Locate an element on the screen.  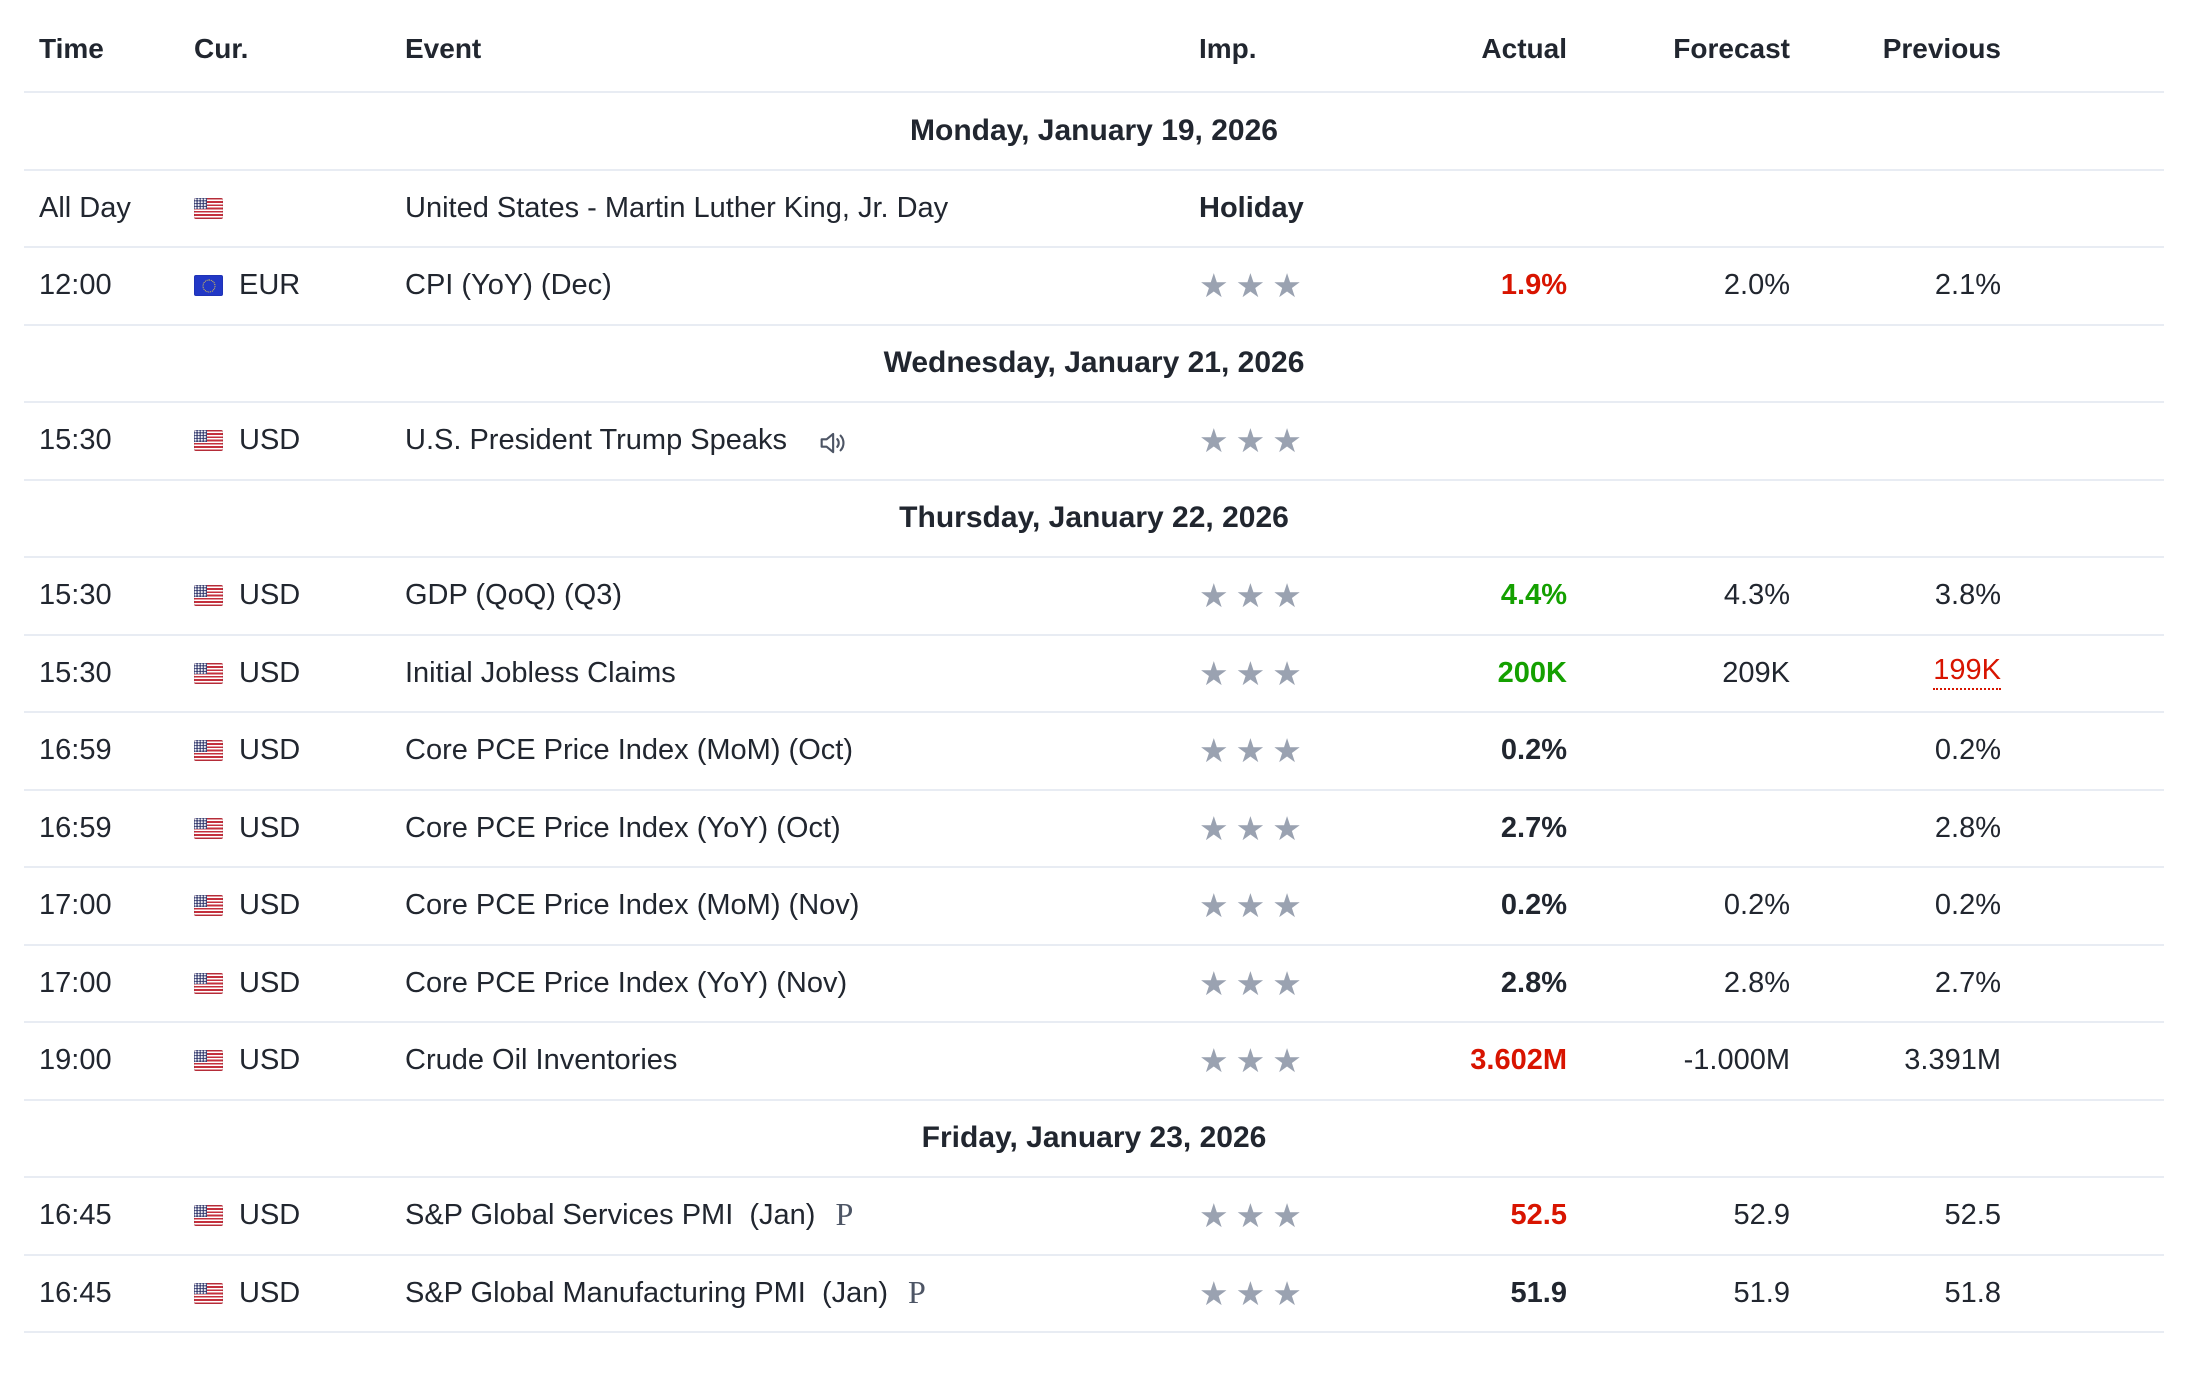
actual-value: 4.4% is located at coordinates (1533, 595).